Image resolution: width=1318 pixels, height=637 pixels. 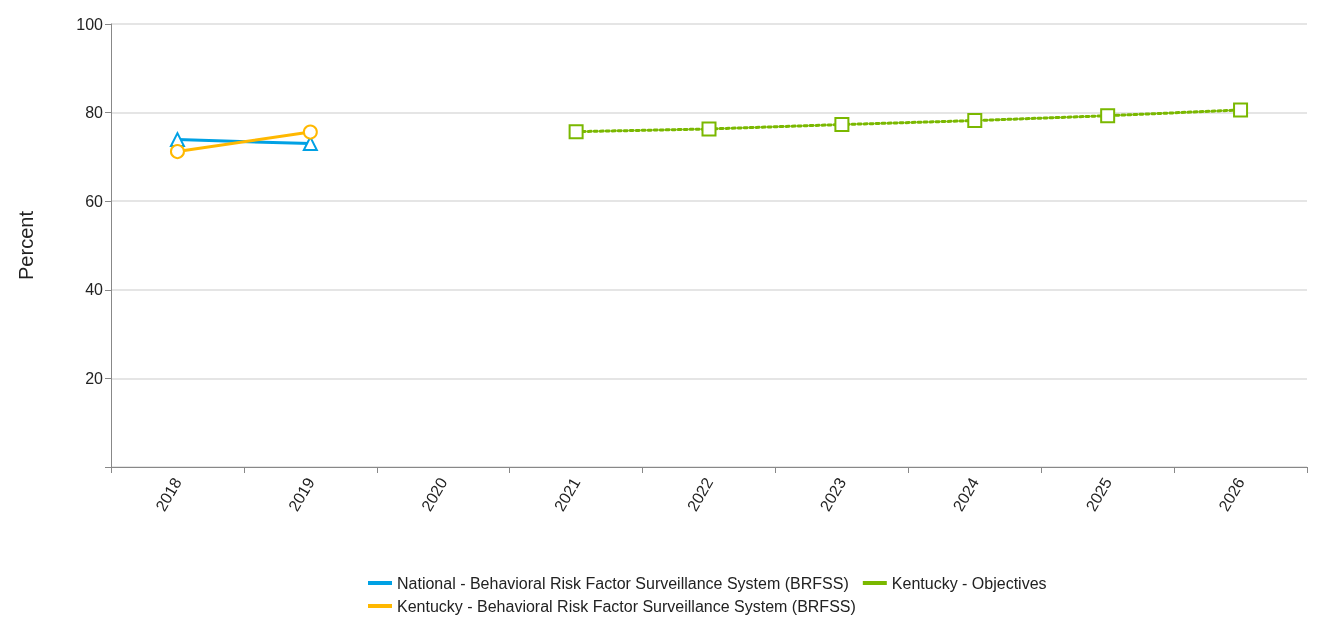 I want to click on y-tick-label: 80, so click(x=94, y=113).